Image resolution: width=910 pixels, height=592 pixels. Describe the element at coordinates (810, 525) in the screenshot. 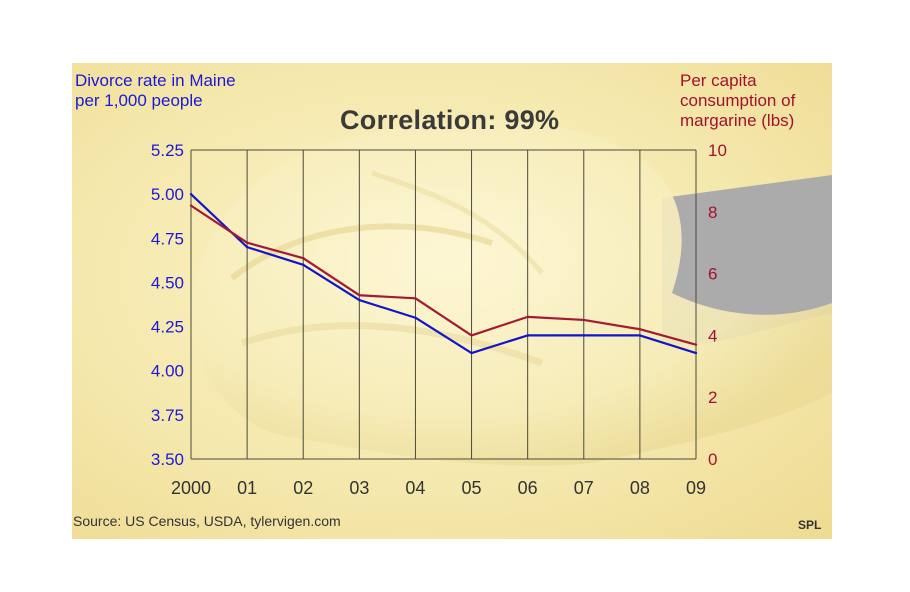

I see `image-credit: SPL` at that location.